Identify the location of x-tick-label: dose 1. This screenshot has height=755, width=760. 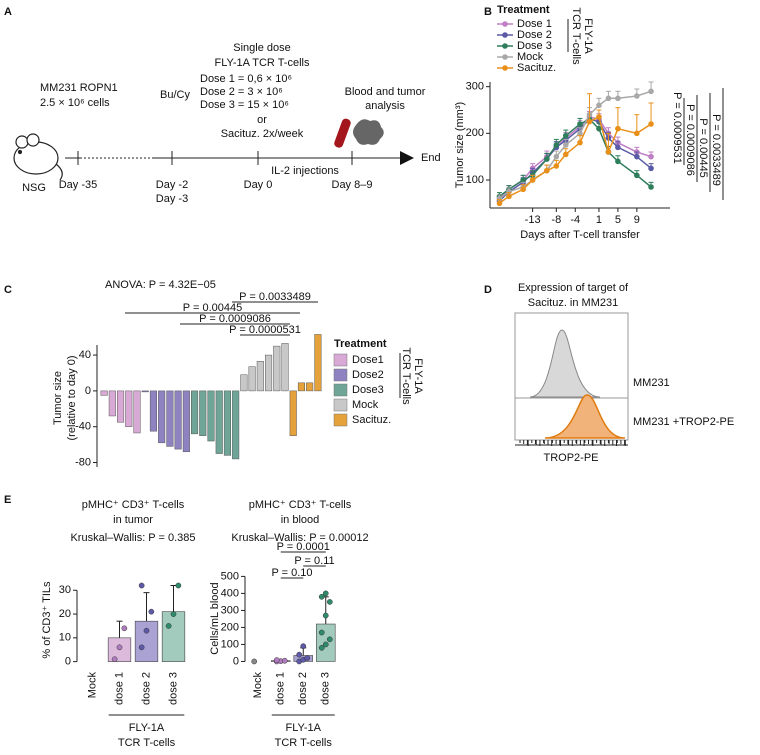
(119, 688).